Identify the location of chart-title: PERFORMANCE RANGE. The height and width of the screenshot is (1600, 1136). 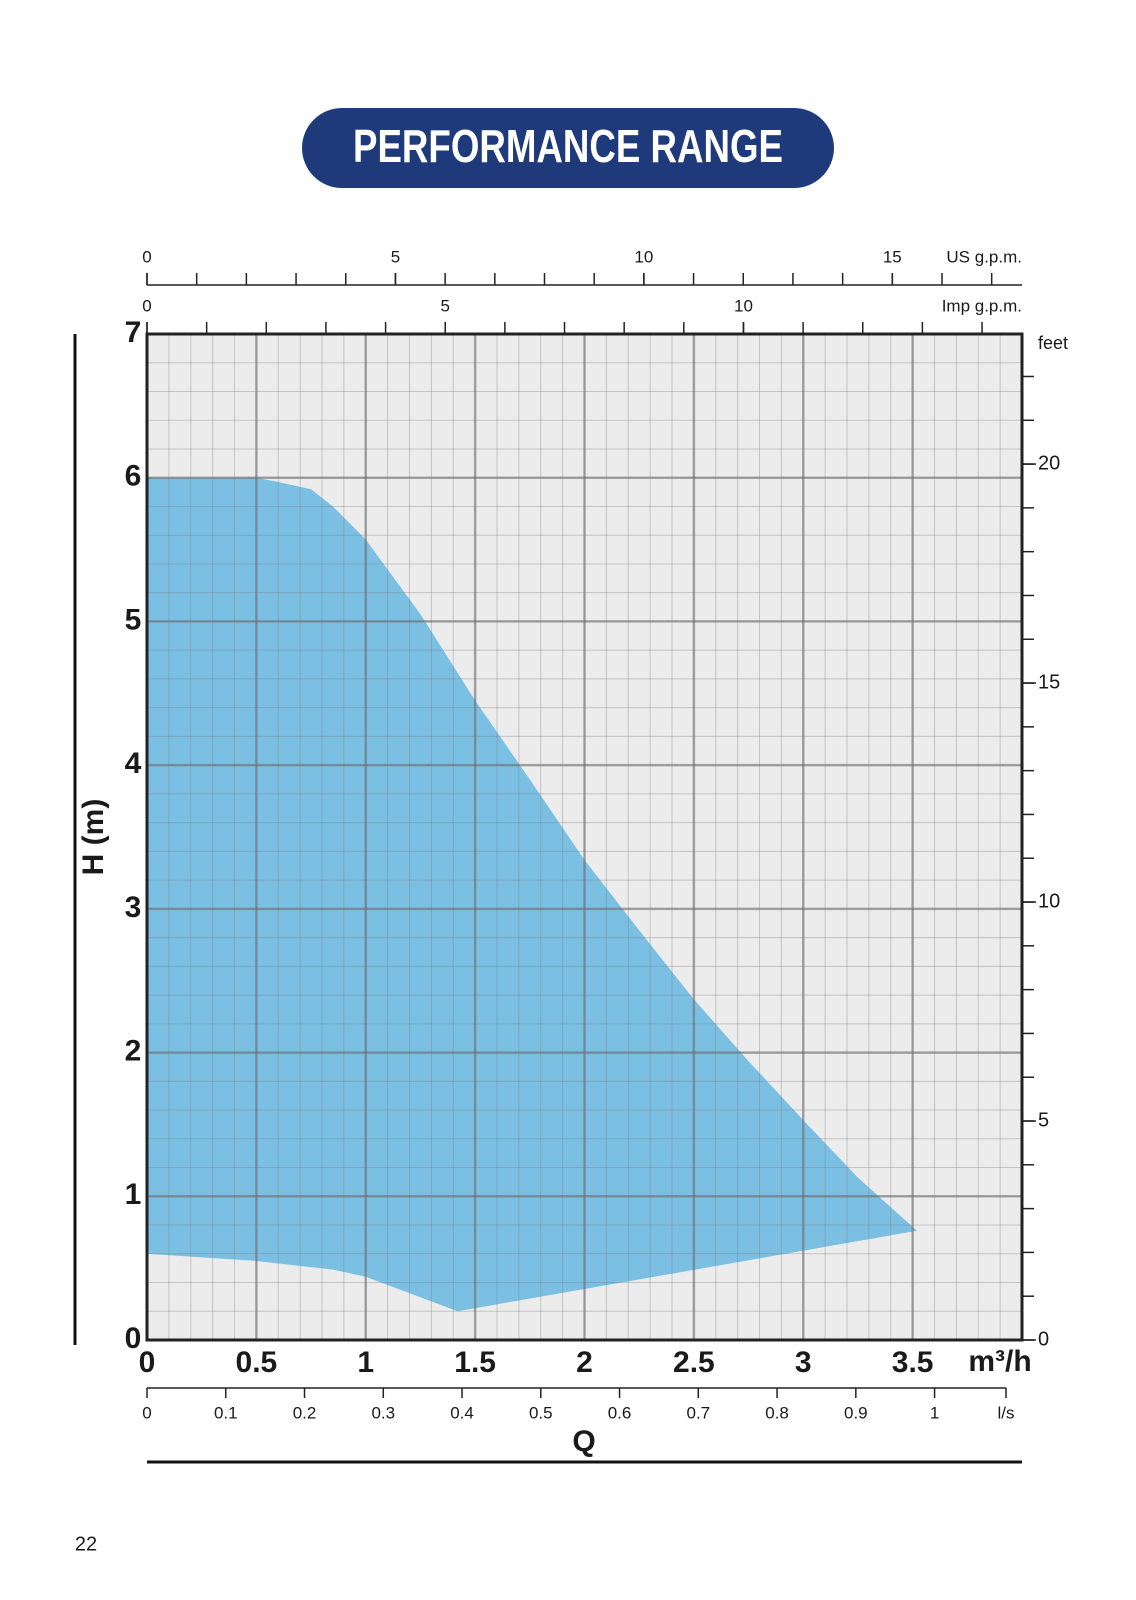
(568, 146).